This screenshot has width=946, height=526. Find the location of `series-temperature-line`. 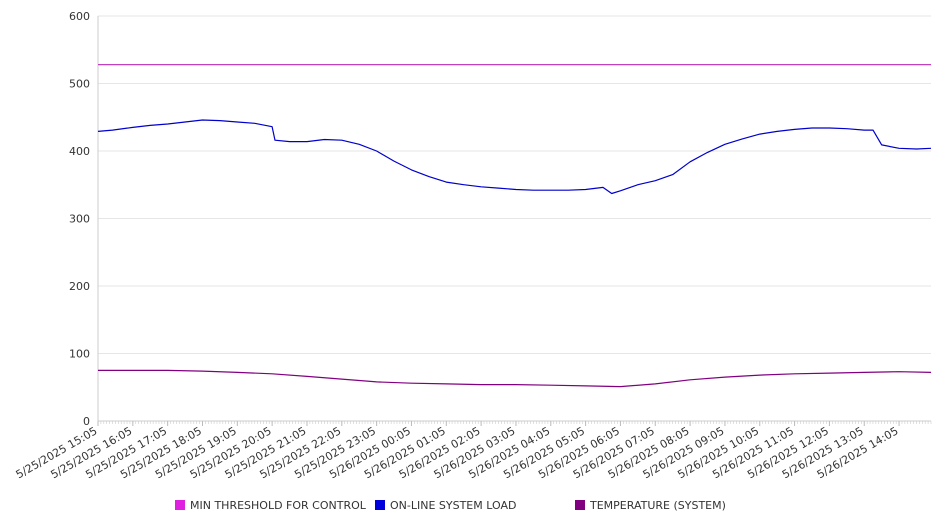

series-temperature-line is located at coordinates (515, 378).